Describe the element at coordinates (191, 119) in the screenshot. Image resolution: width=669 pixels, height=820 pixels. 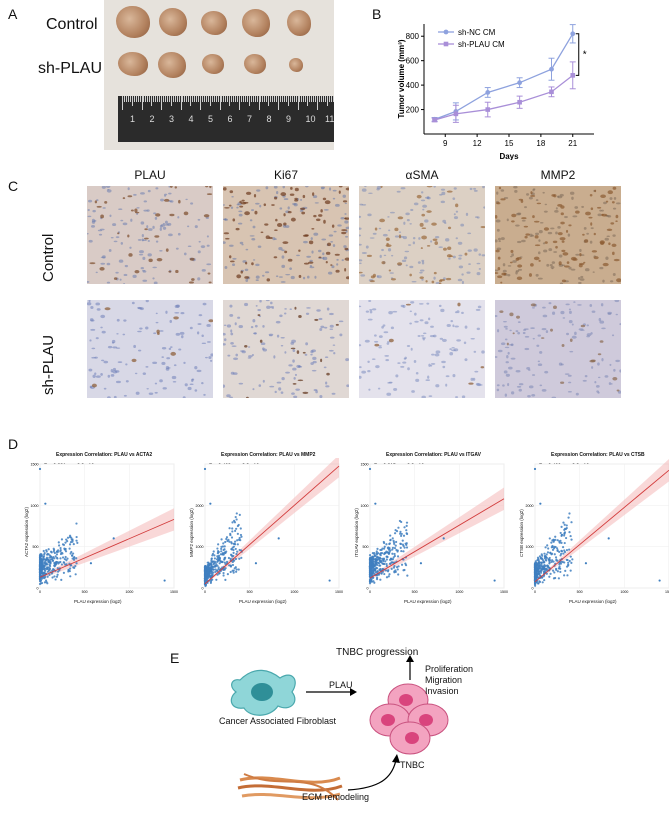
I see `ruler-number: 4` at that location.